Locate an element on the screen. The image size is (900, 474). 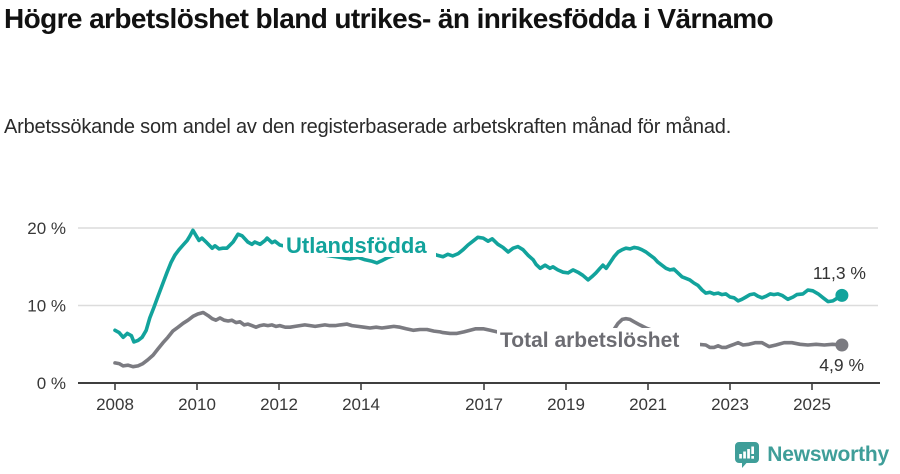
x-axis-ticks is located at coordinates (463, 386).